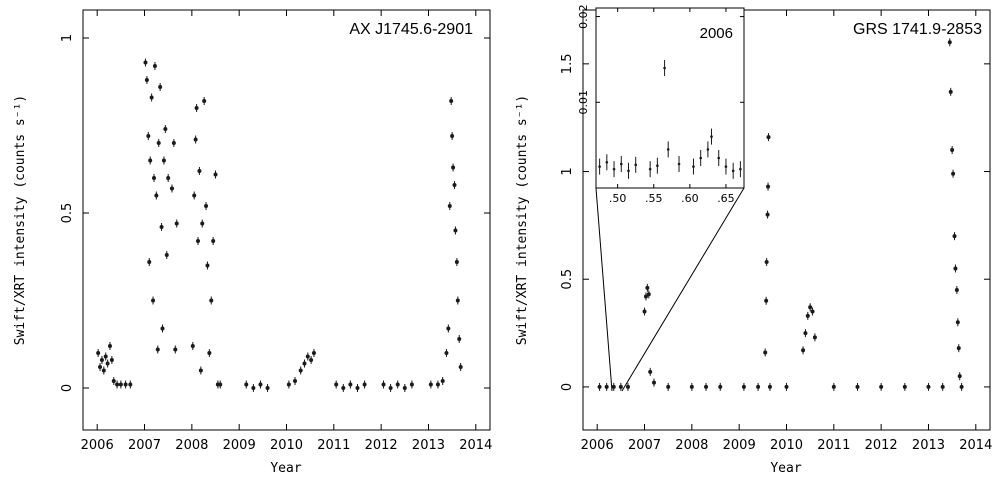 The height and width of the screenshot is (477, 1003). Describe the element at coordinates (97, 445) in the screenshot. I see `left-x-tick-label: 2006` at that location.